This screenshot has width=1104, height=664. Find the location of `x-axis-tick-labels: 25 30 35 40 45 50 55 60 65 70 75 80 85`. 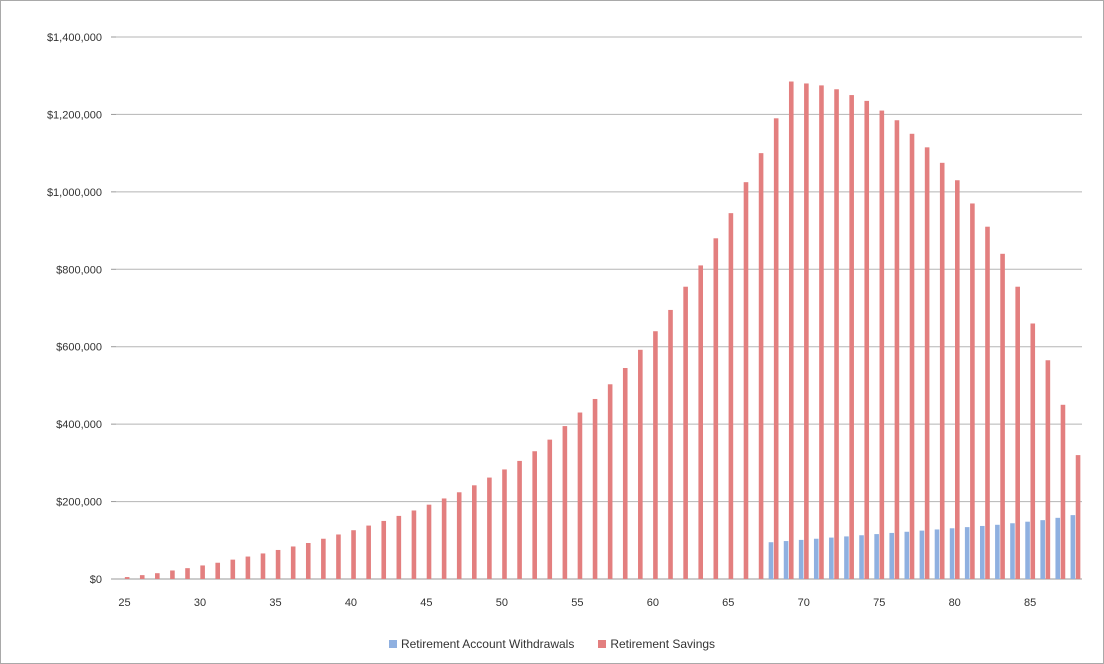

x-axis-tick-labels: 25 30 35 40 45 50 55 60 65 70 75 80 85 is located at coordinates (577, 603).